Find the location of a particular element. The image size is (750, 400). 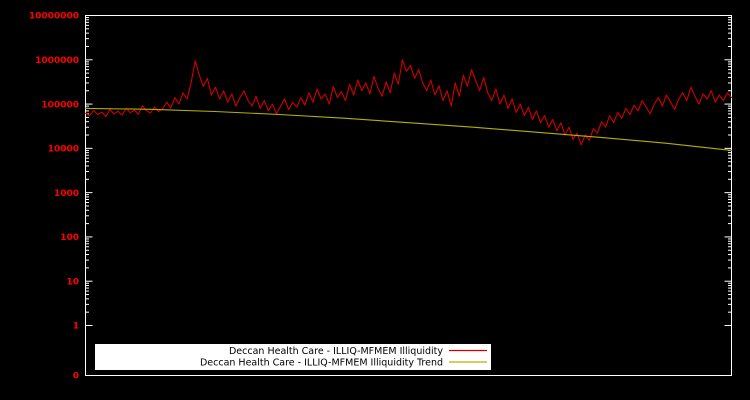

y-tick-label: 1000 is located at coordinates (66, 194).